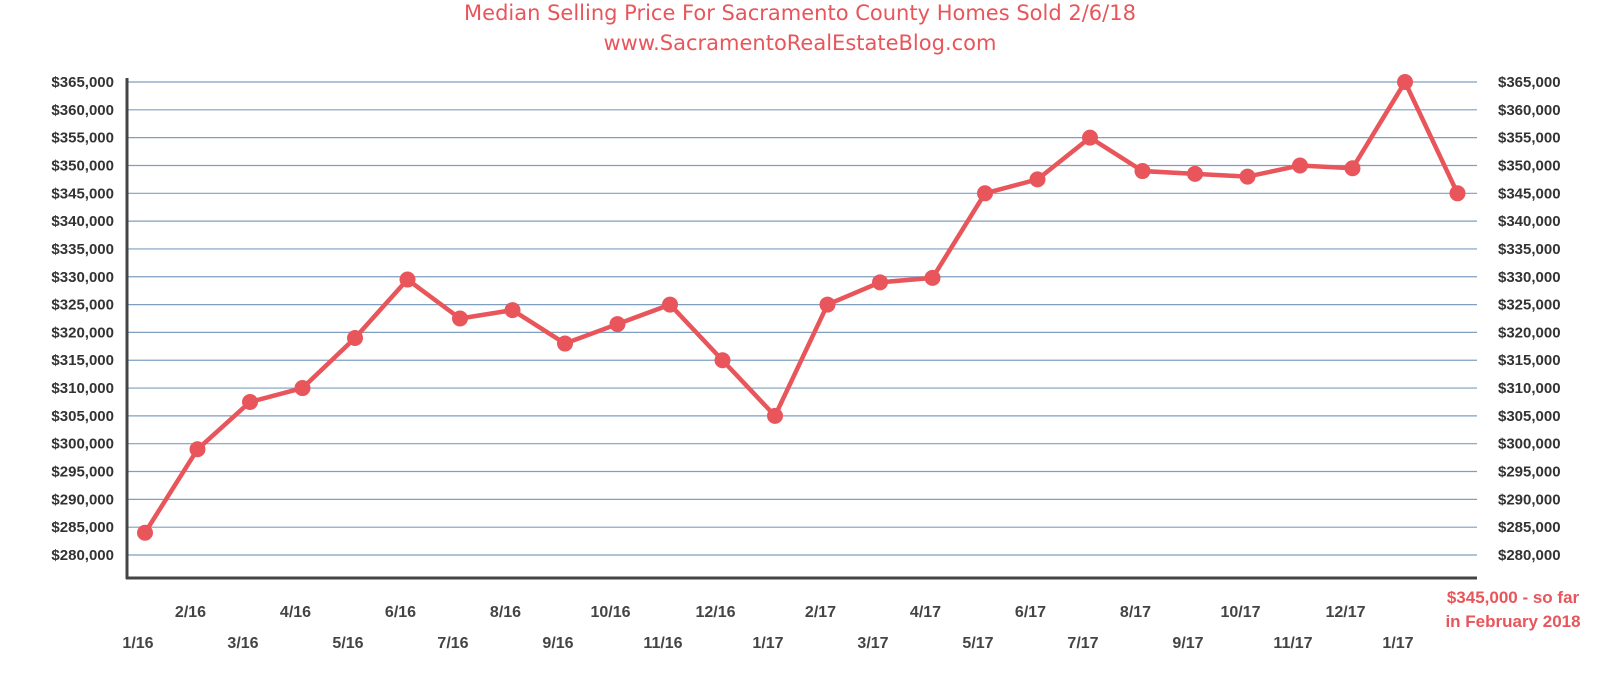  I want to click on y-tick-label-right: $280,000, so click(1529, 555).